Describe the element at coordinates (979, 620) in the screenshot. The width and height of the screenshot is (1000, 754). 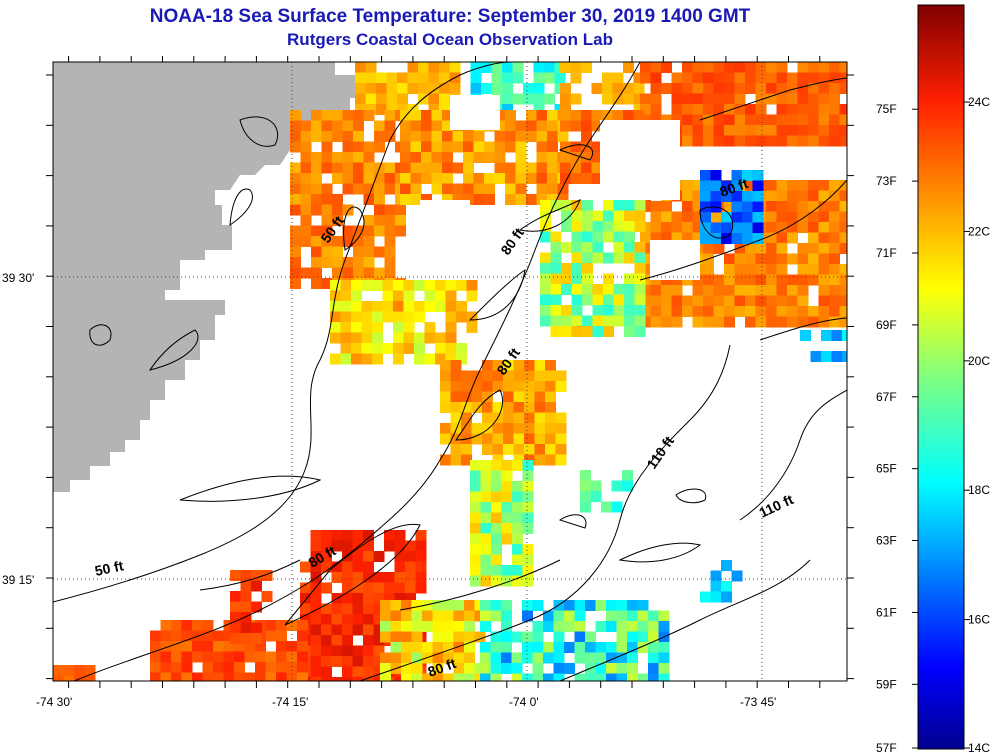
I see `colorbar-c-label: 16C` at that location.